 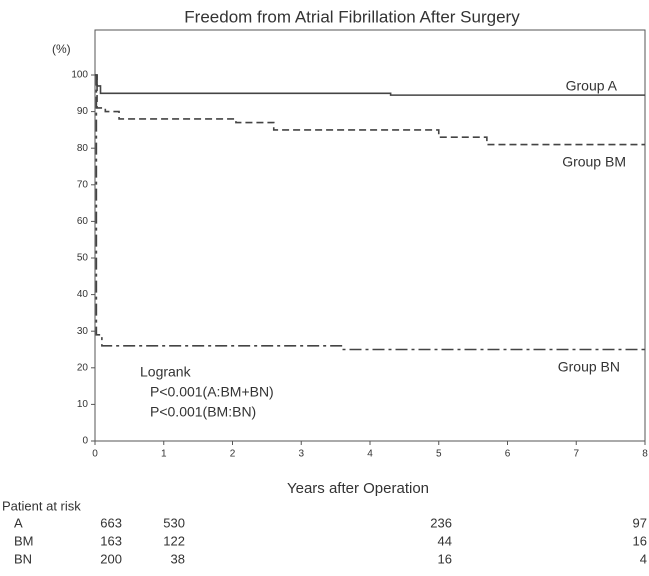 I want to click on annotation: P<0.001(BM:BN), so click(x=203, y=412).